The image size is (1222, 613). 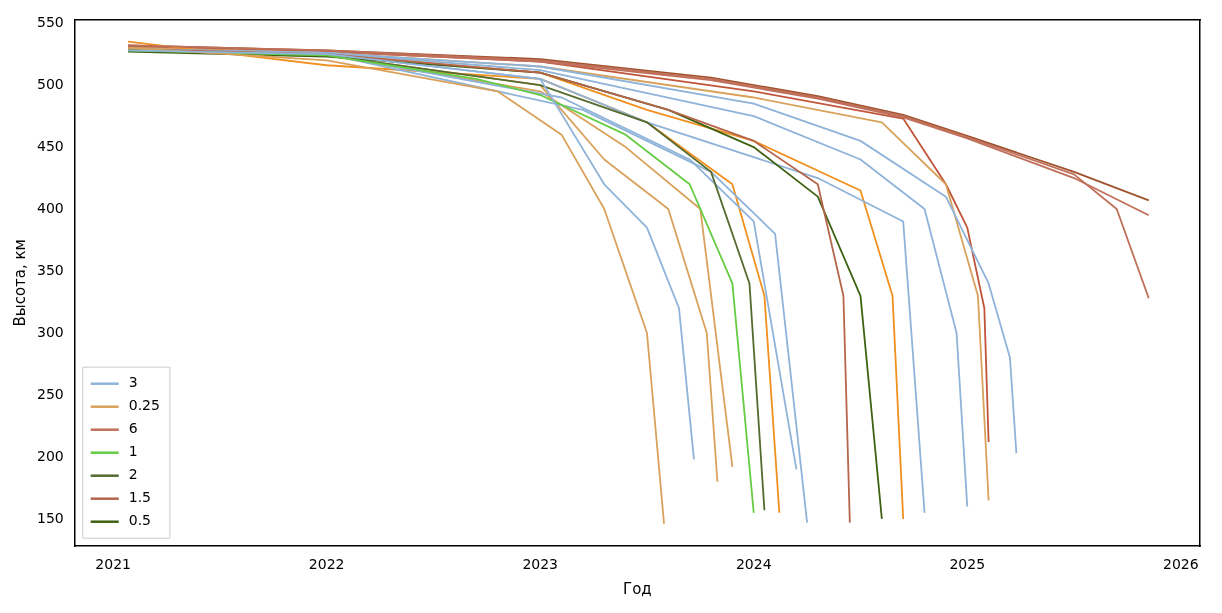 I want to click on y-tick-label: 300, so click(x=50, y=331).